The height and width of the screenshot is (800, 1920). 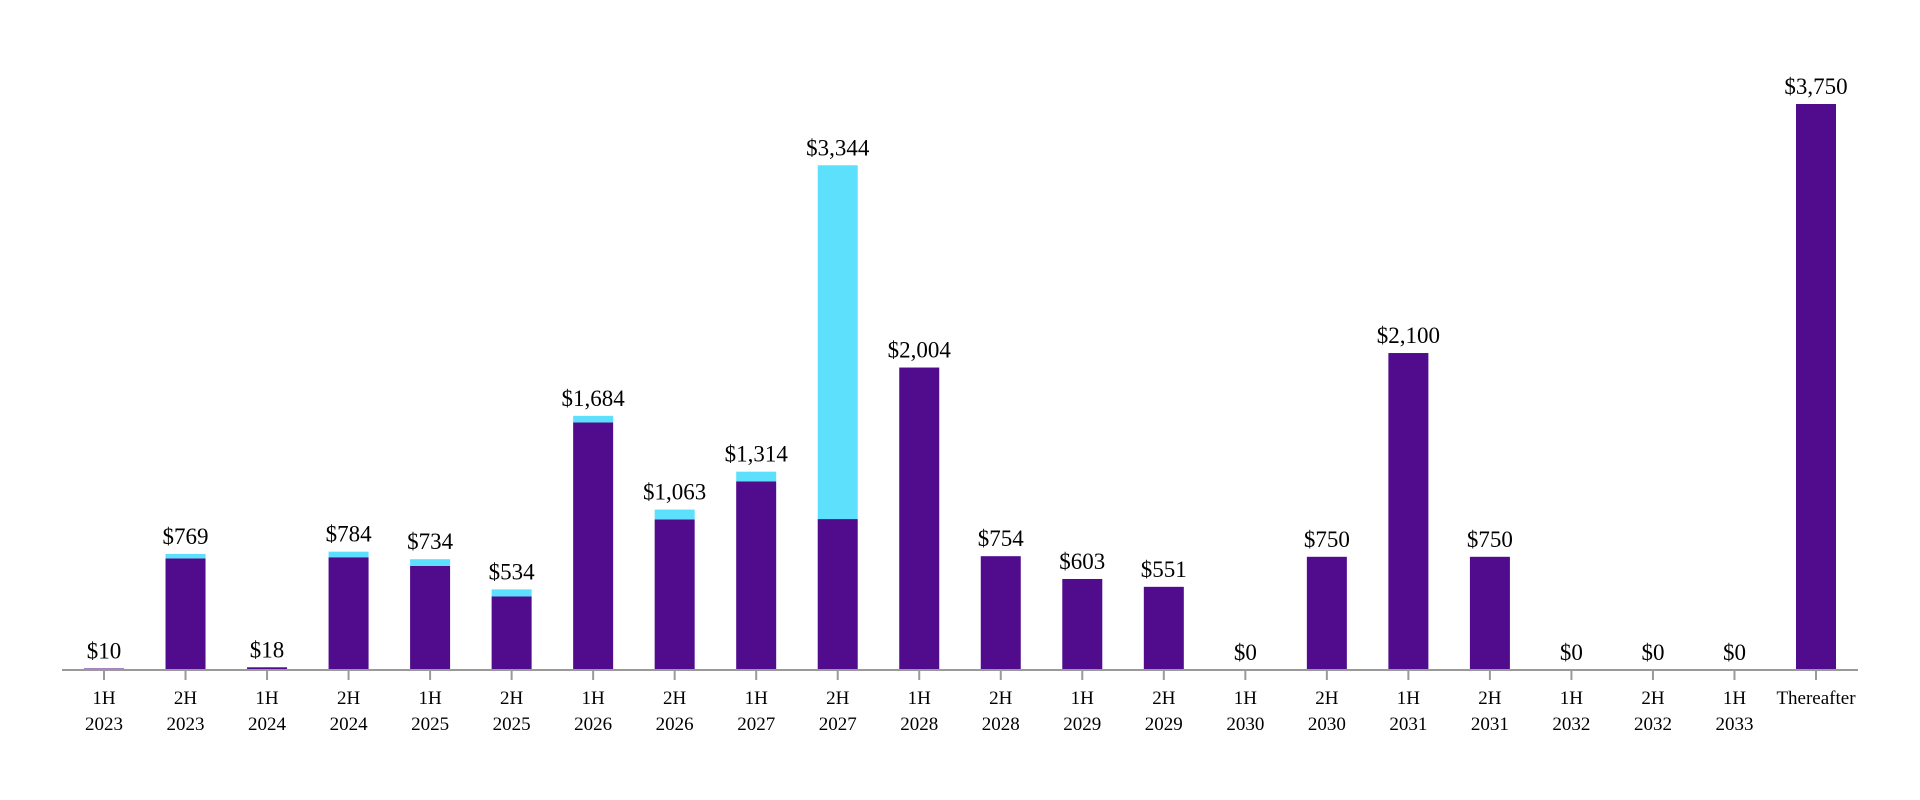 What do you see at coordinates (1816, 698) in the screenshot?
I see `x-tick-label: Thereafter` at bounding box center [1816, 698].